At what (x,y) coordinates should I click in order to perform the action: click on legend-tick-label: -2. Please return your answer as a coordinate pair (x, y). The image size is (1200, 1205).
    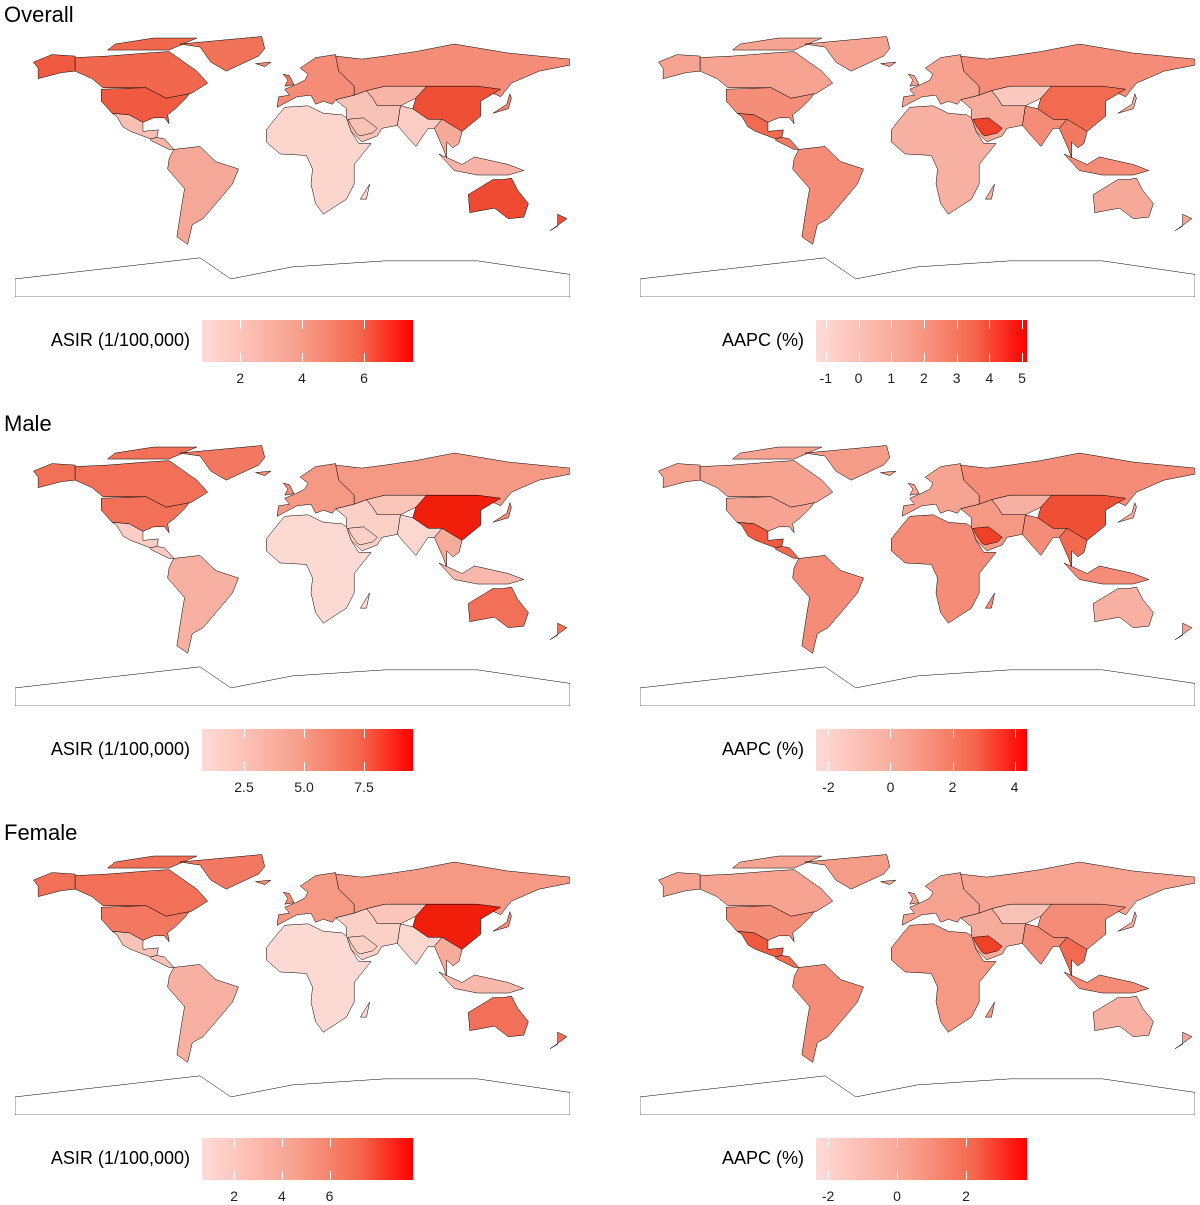
    Looking at the image, I should click on (828, 787).